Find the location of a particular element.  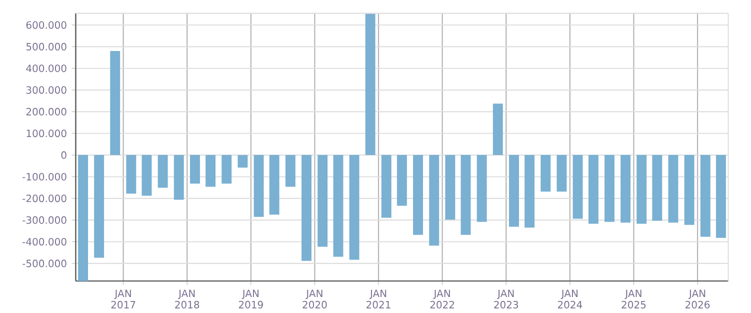

x-tick-label: JAN 2017 is located at coordinates (123, 299).